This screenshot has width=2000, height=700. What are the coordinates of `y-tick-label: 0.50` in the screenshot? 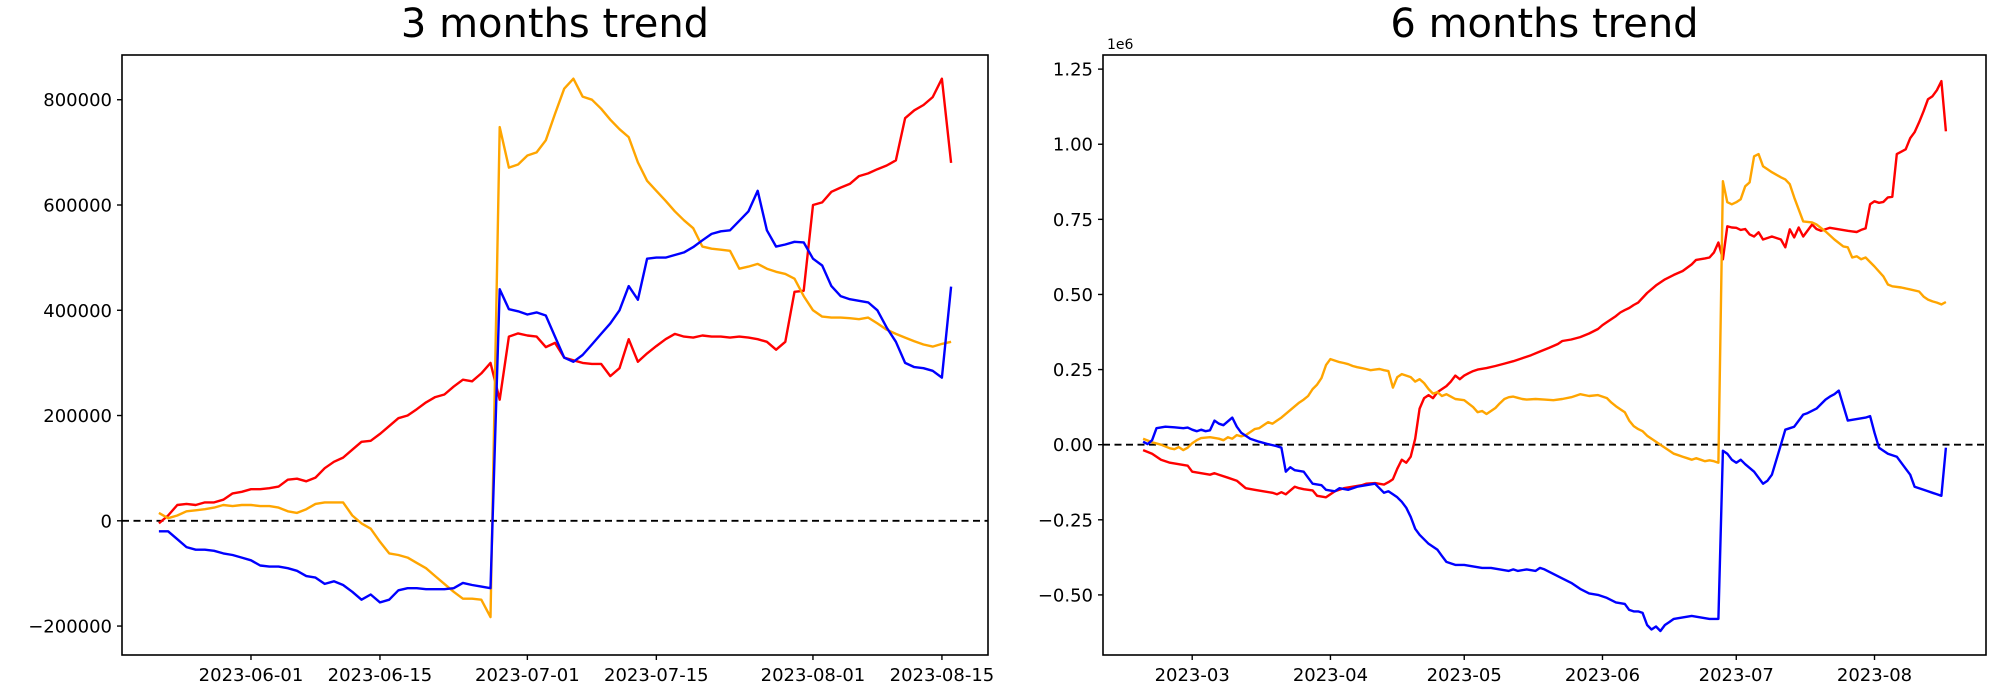 It's located at (1073, 295).